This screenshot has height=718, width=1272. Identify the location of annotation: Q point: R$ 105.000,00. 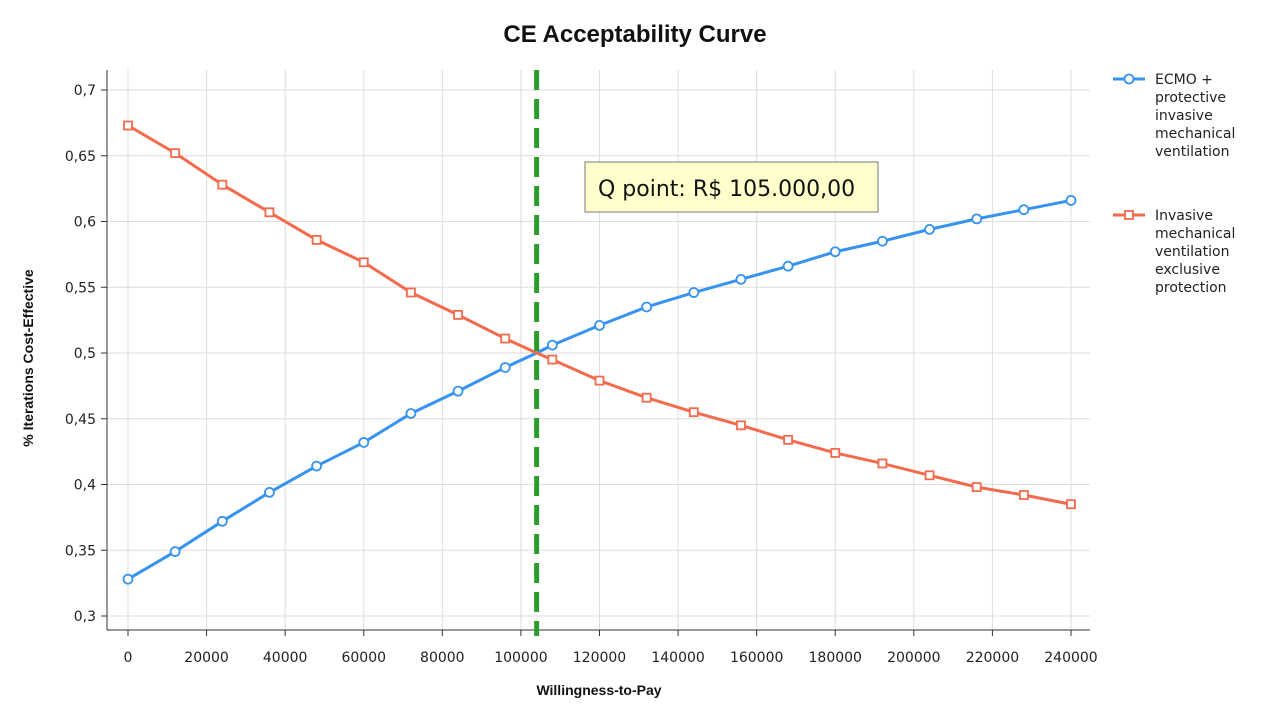
(731, 187).